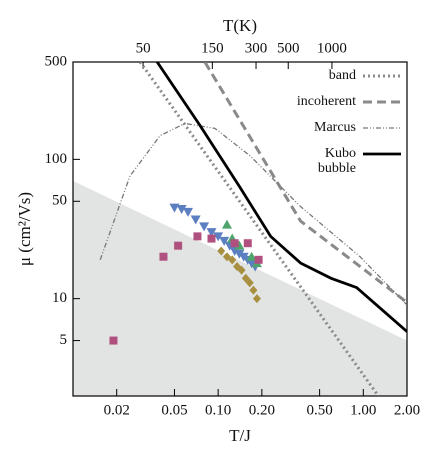 This screenshot has width=436, height=459. I want to click on y-tick-label: 50, so click(59, 201).